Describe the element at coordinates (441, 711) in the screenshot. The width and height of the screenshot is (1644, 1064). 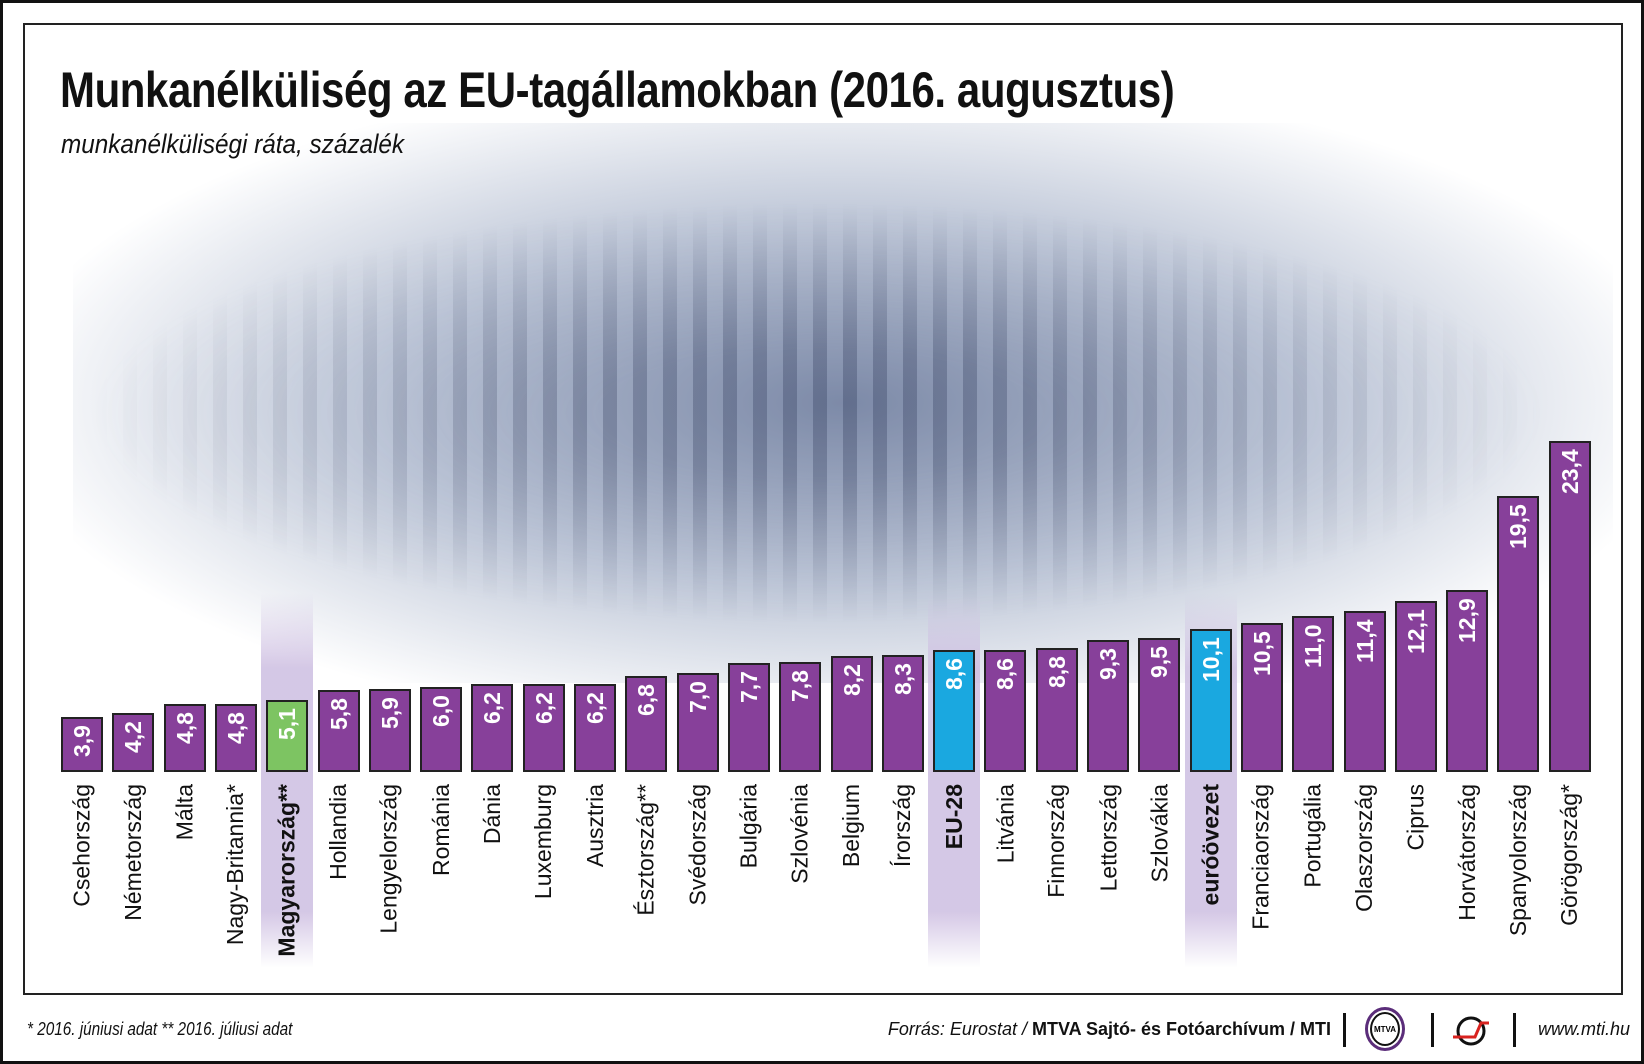
I see `data-label: 6,0` at that location.